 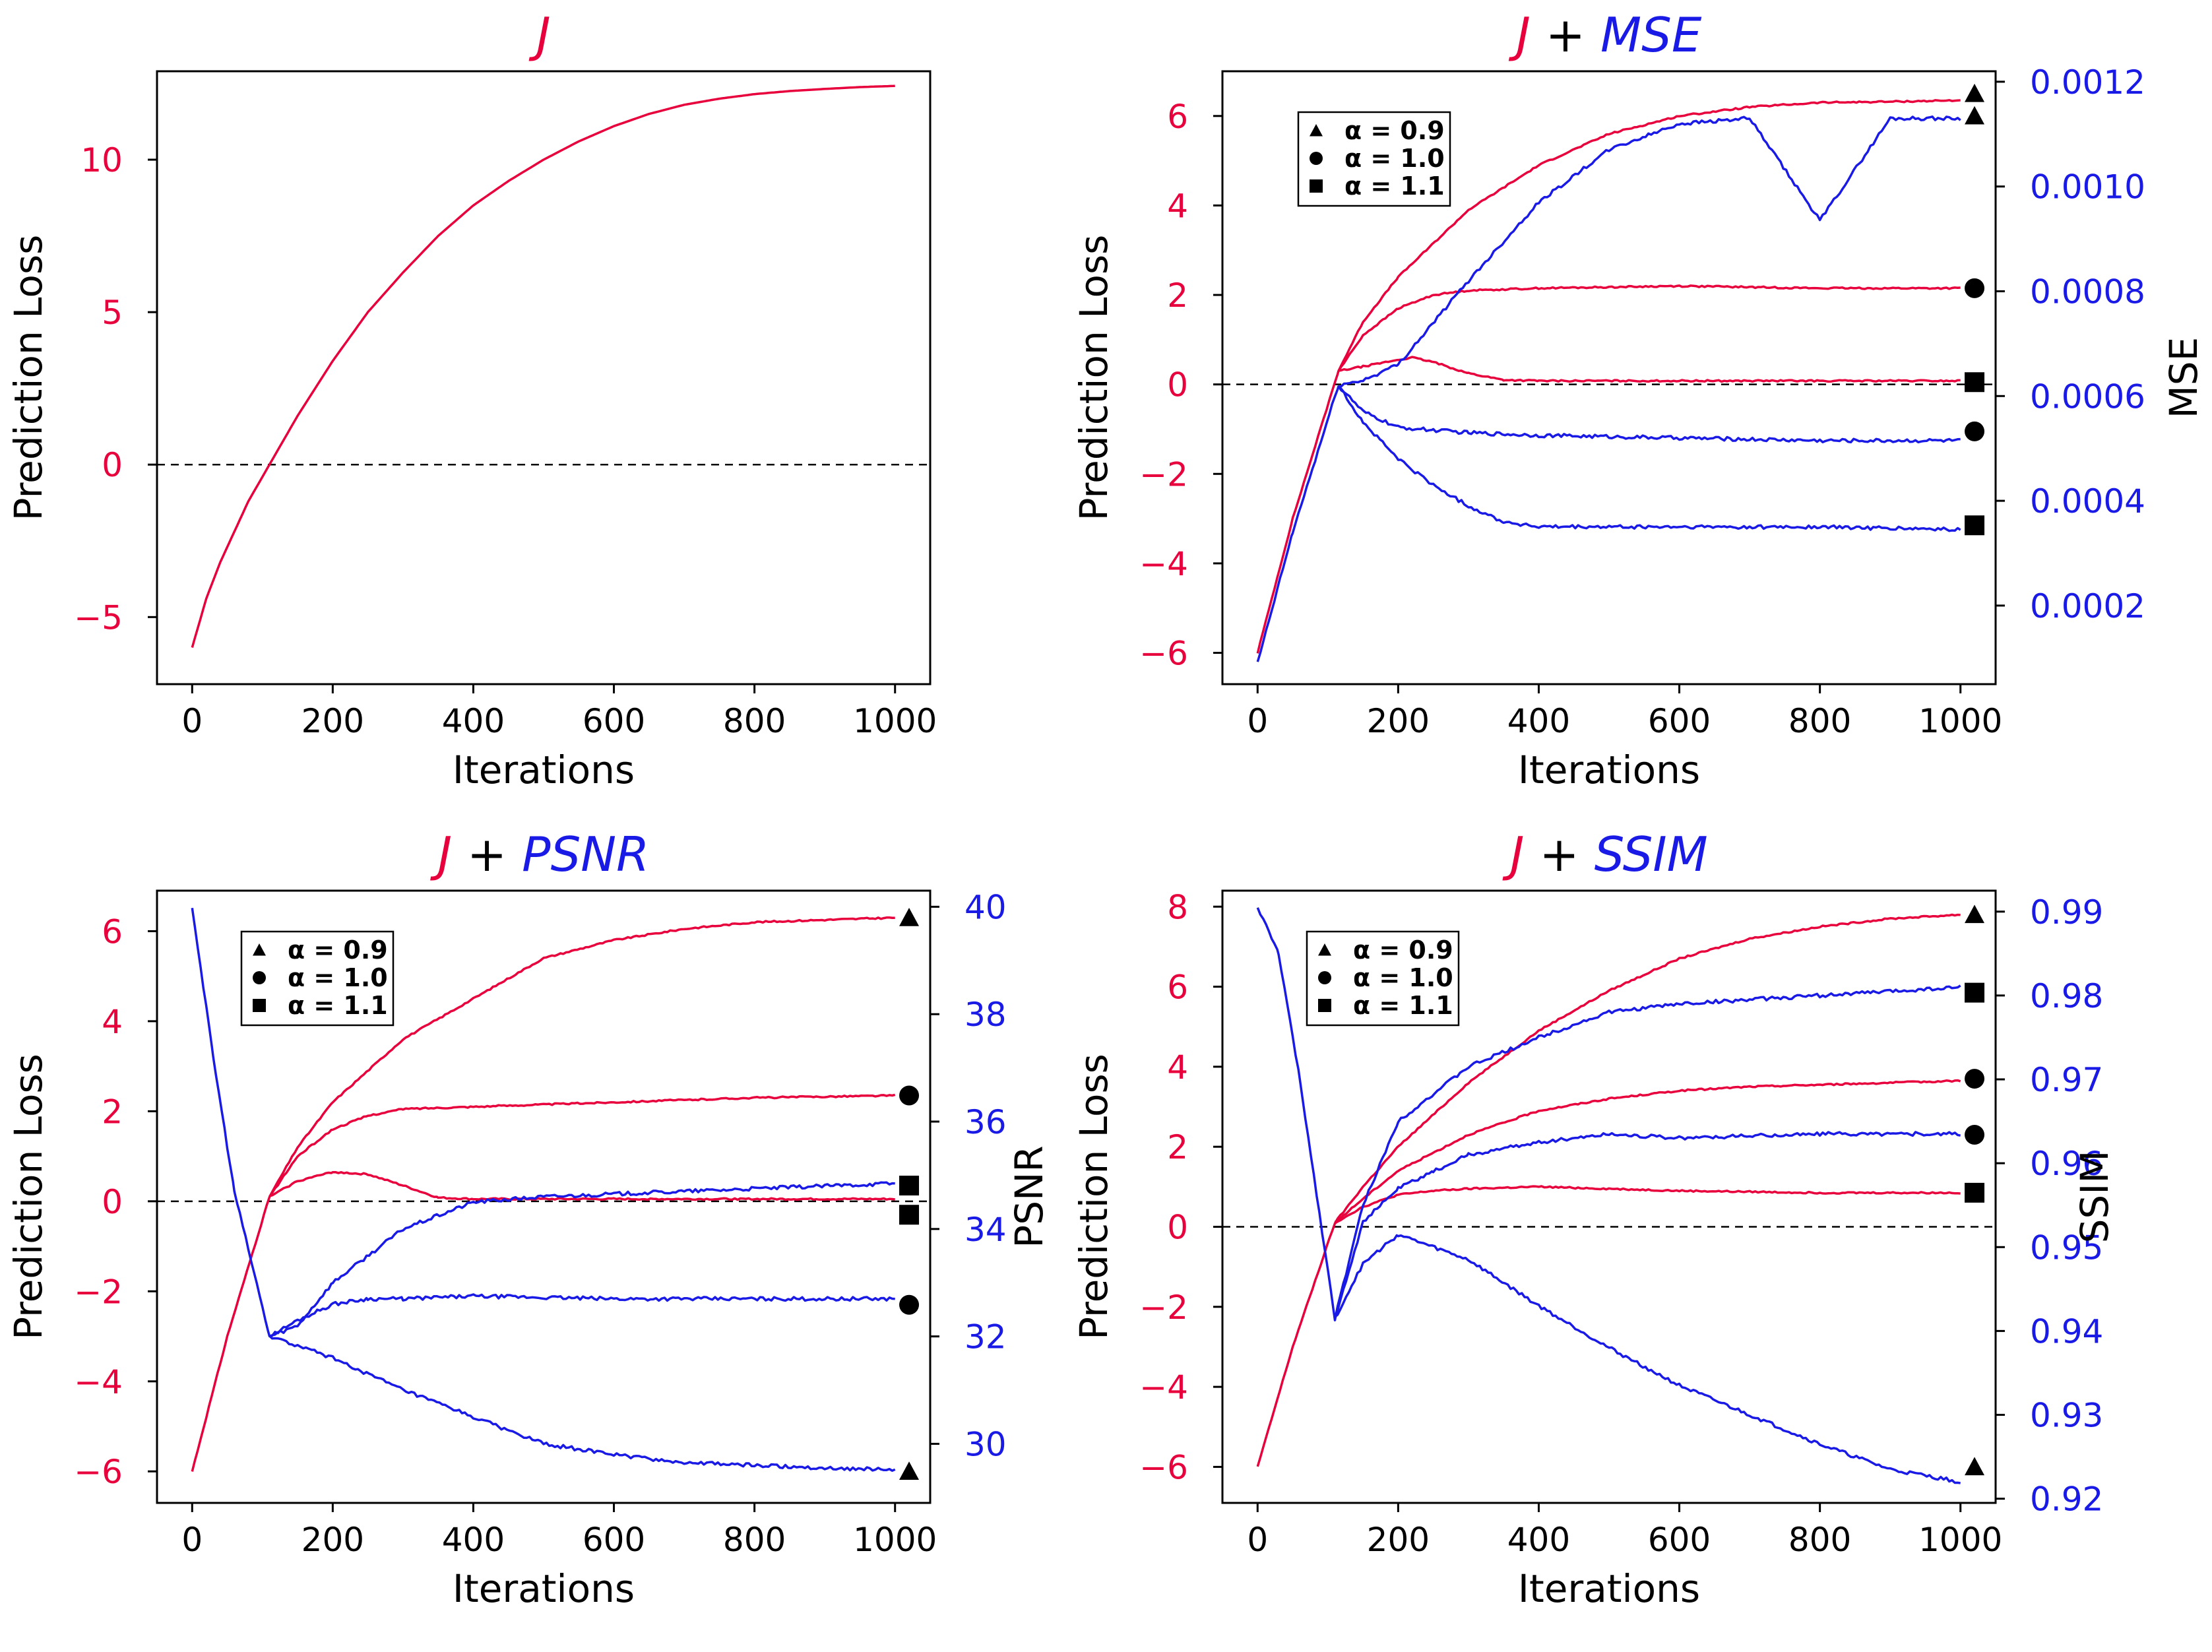 I want to click on y2-tick-label: 0.0004, so click(x=2087, y=501).